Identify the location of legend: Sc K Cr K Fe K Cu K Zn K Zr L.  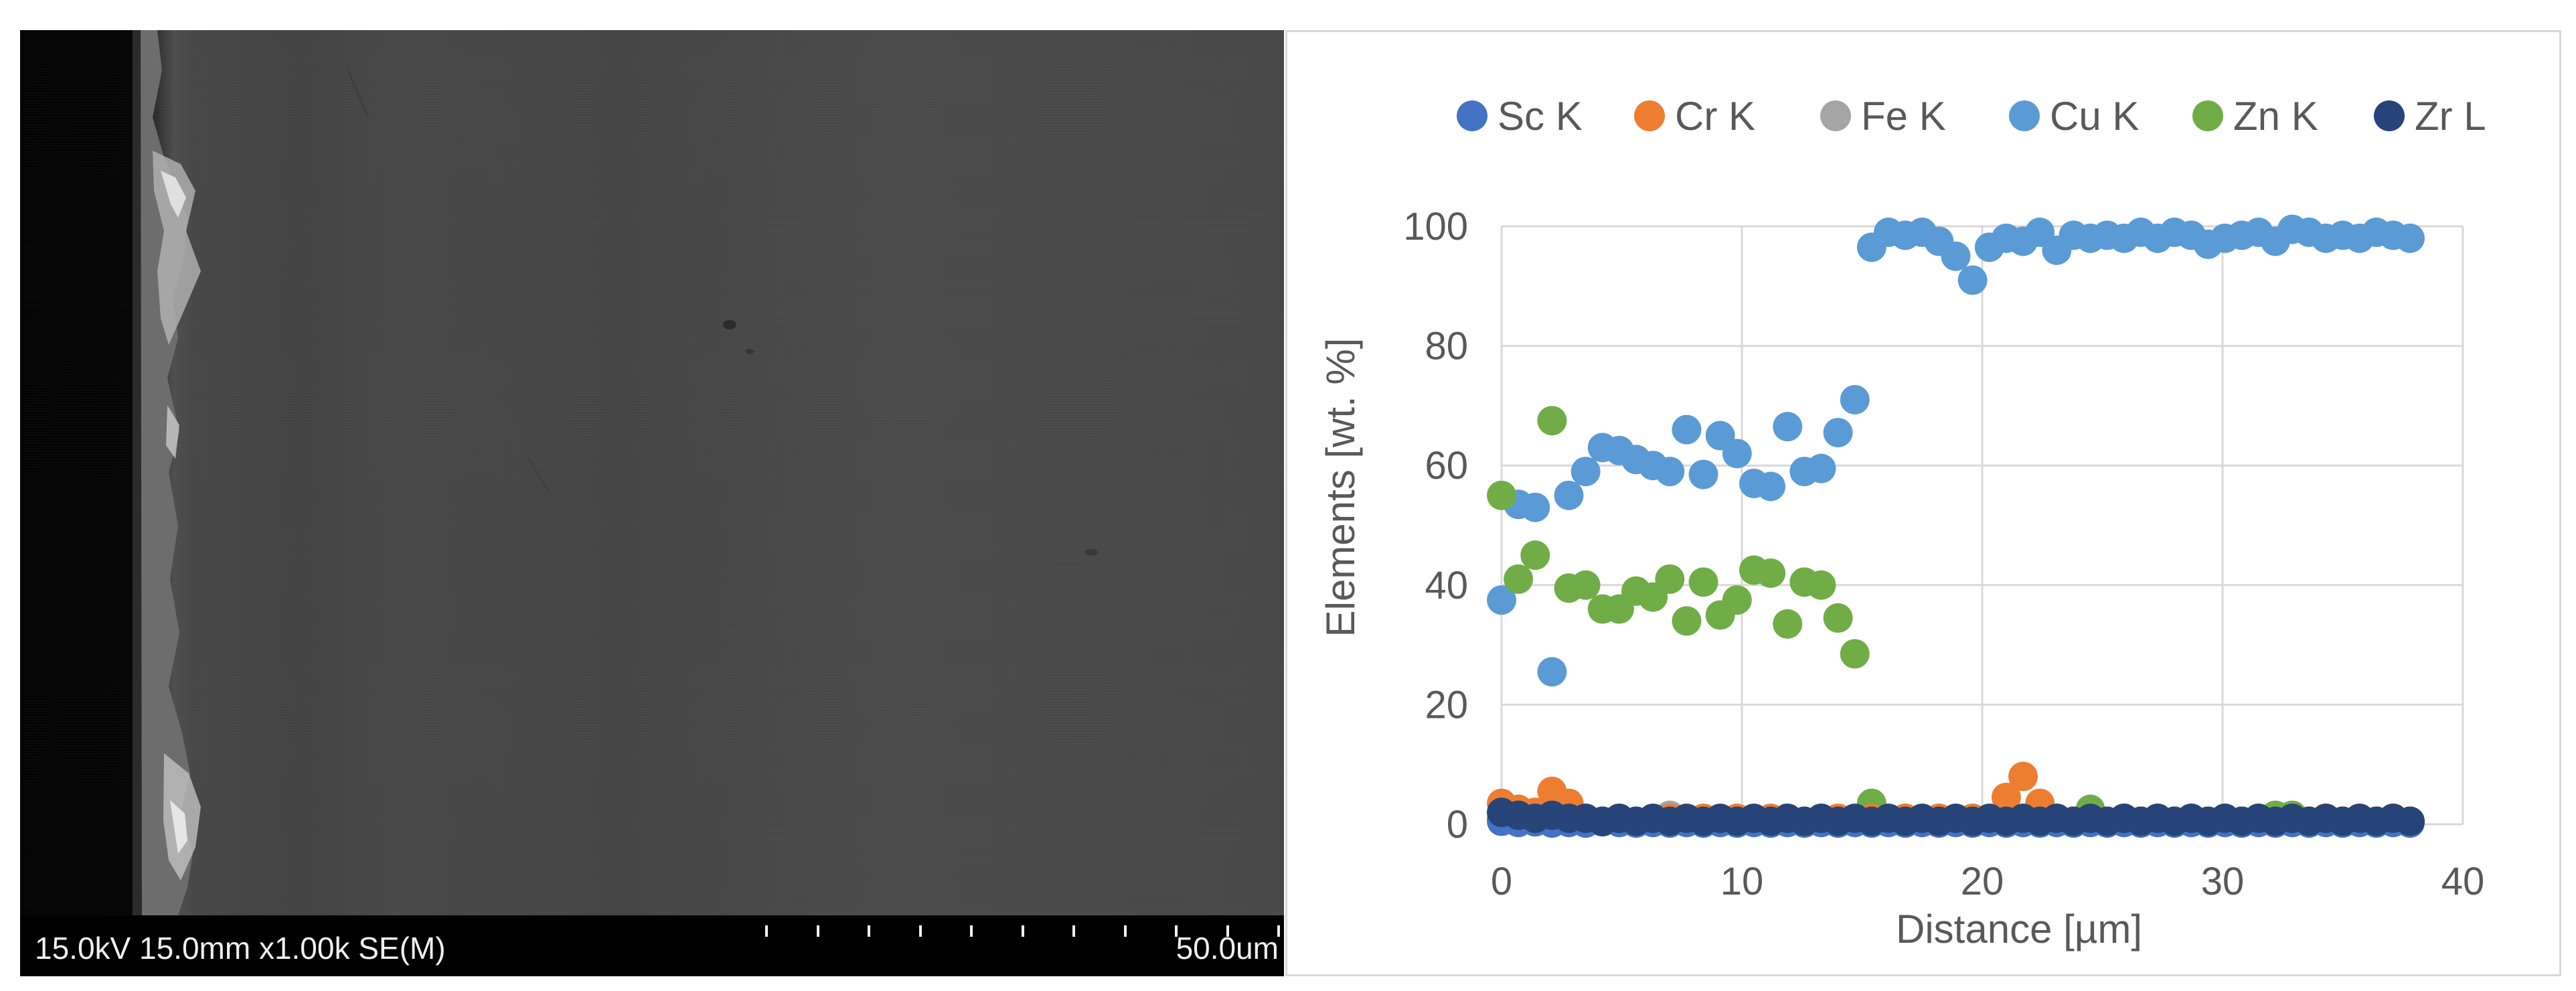
(1972, 116).